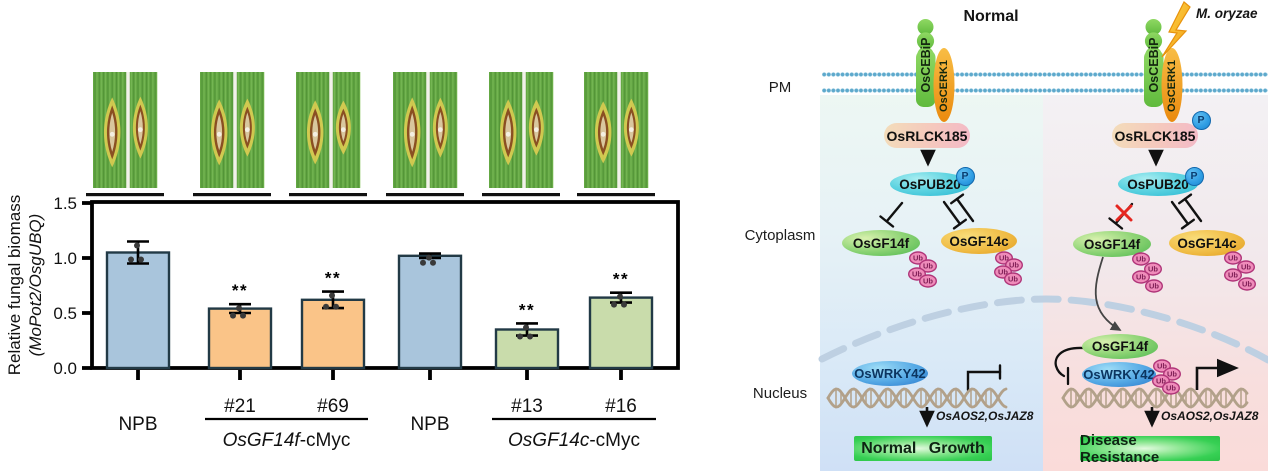 The height and width of the screenshot is (471, 1268). I want to click on ospub20-right: OsPUB20, so click(1158, 184).